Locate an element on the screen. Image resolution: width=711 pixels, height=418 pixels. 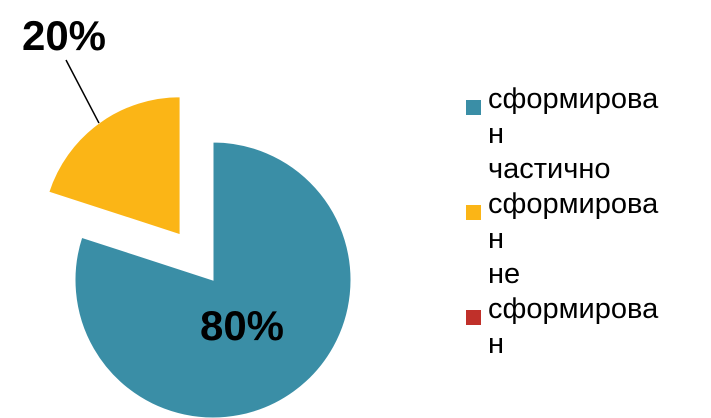
legend-swatch-not-formed is located at coordinates (473, 212).